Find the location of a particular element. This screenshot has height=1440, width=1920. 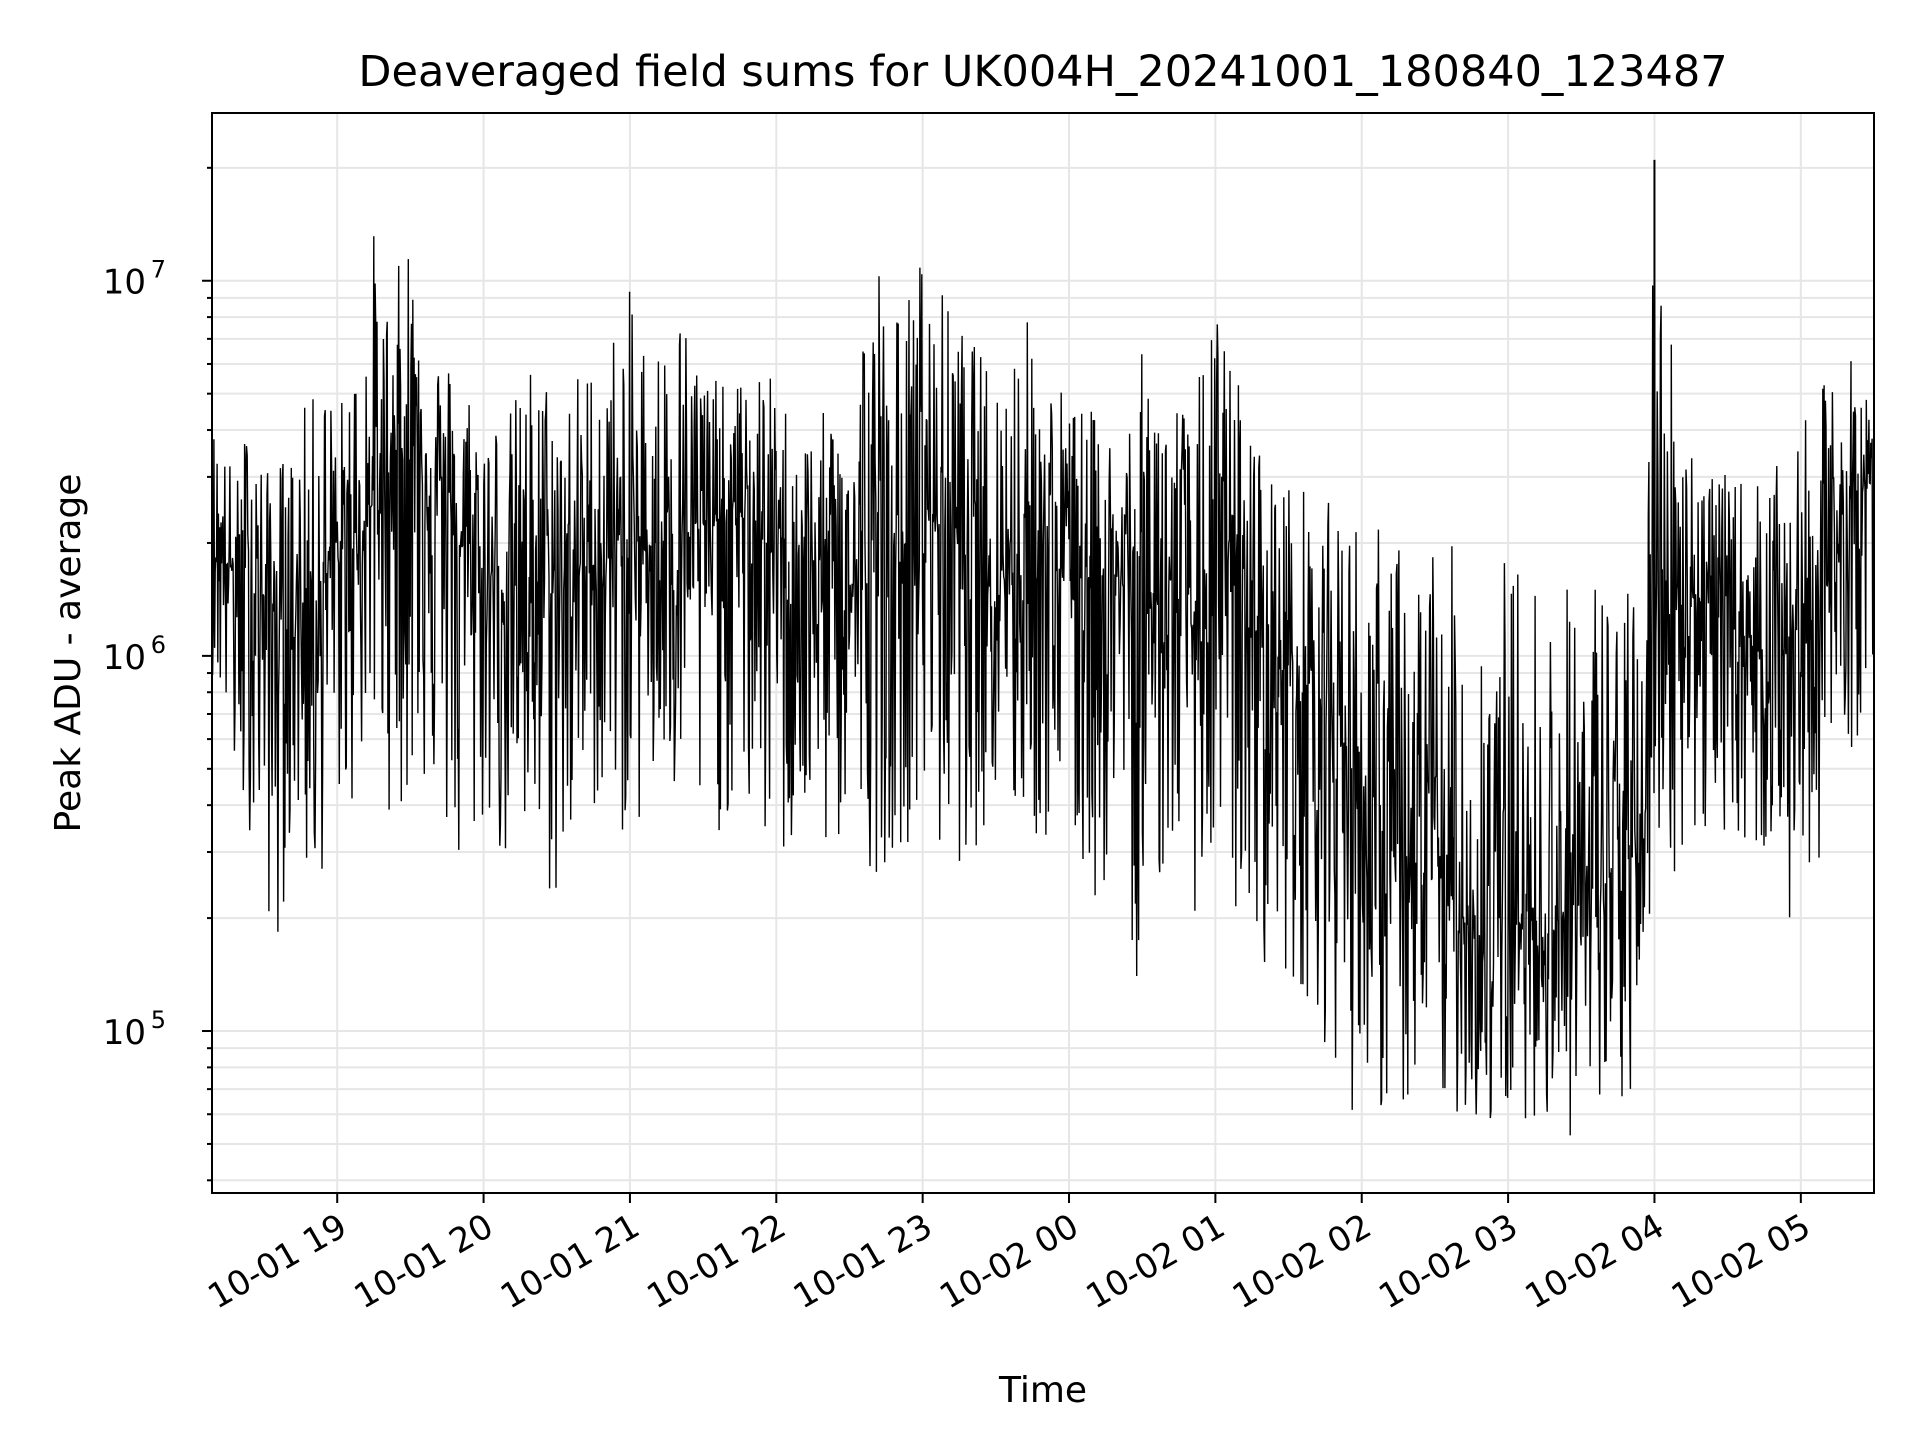

y-tick-exponent: 5 is located at coordinates (158, 1020).